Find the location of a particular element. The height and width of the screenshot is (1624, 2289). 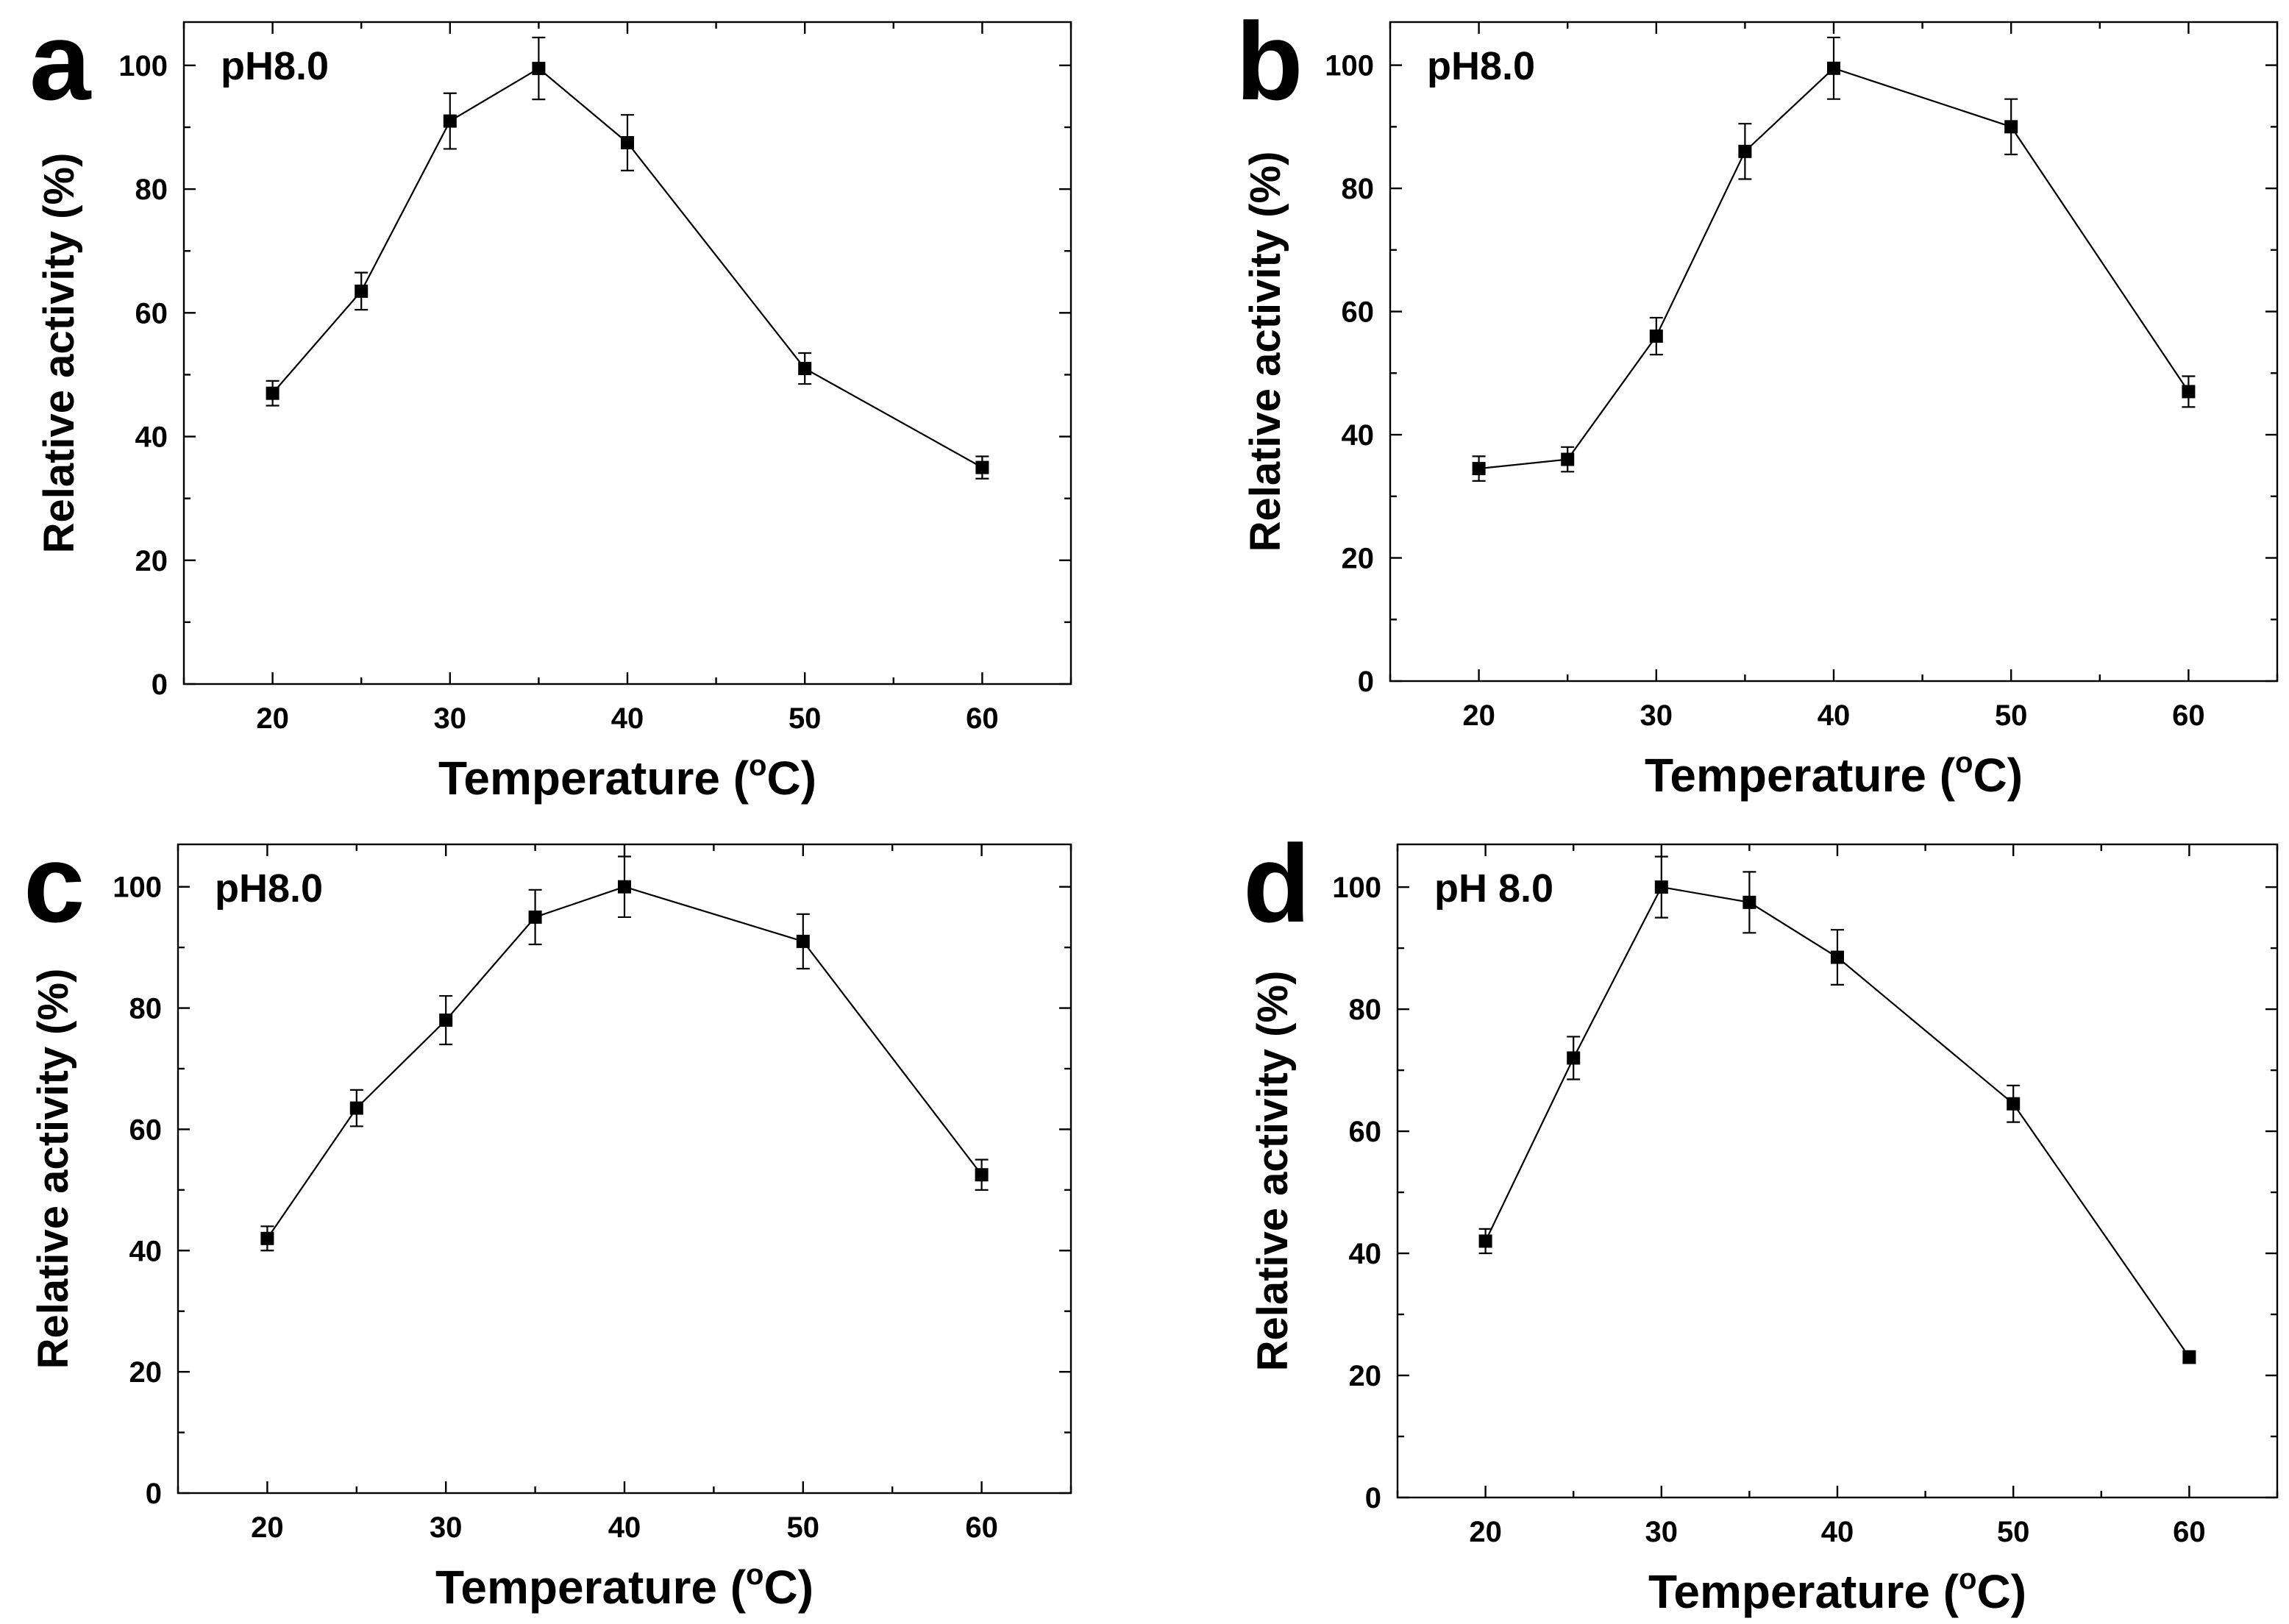

panel-letter: b is located at coordinates (1269, 61).